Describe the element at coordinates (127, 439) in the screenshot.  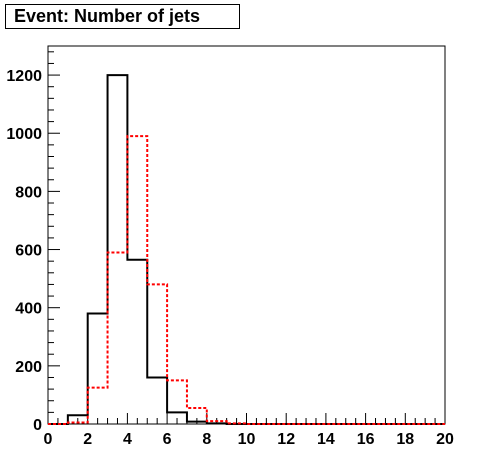
I see `x-tick-label: 4` at that location.